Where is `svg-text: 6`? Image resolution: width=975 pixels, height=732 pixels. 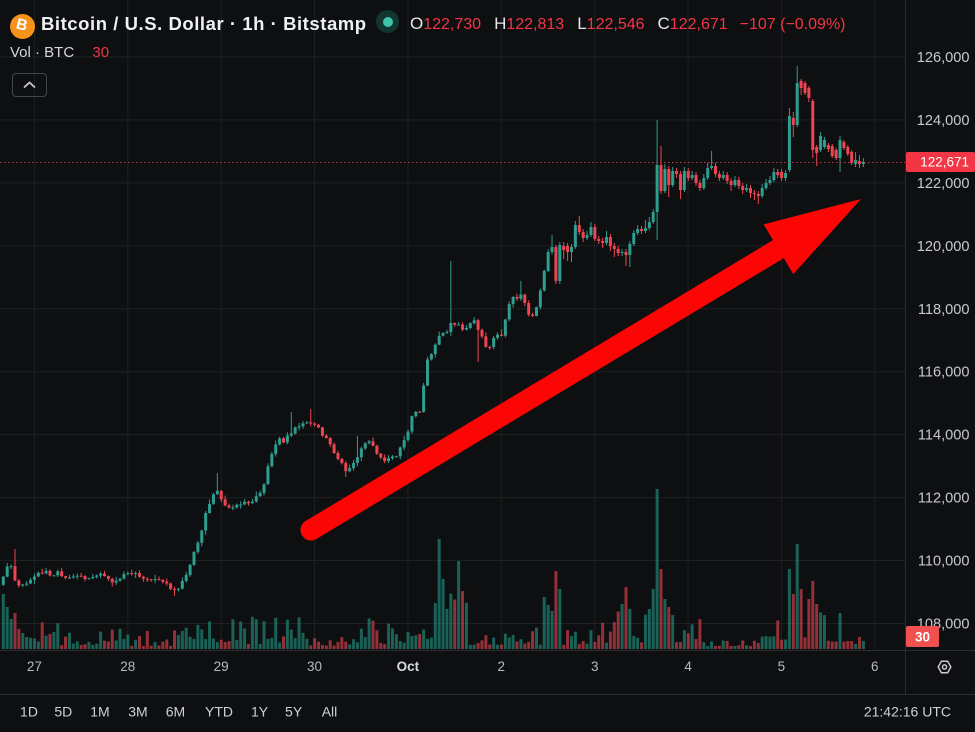 svg-text: 6 is located at coordinates (875, 666).